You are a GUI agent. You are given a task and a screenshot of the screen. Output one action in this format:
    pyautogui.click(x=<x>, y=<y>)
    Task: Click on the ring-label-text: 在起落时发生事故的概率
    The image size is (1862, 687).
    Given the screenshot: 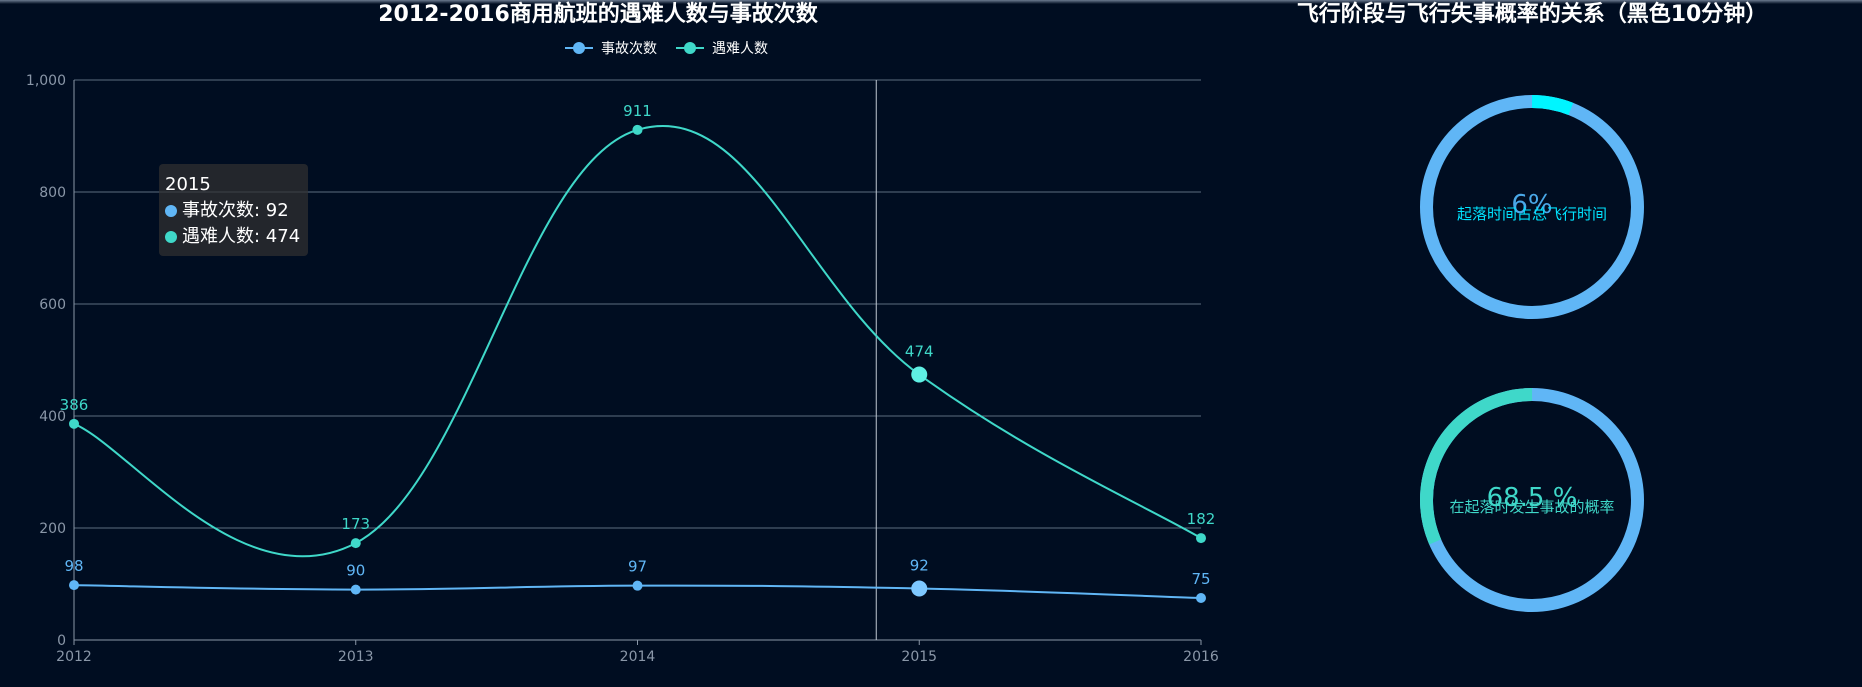 What is the action you would take?
    pyautogui.click(x=1531, y=507)
    